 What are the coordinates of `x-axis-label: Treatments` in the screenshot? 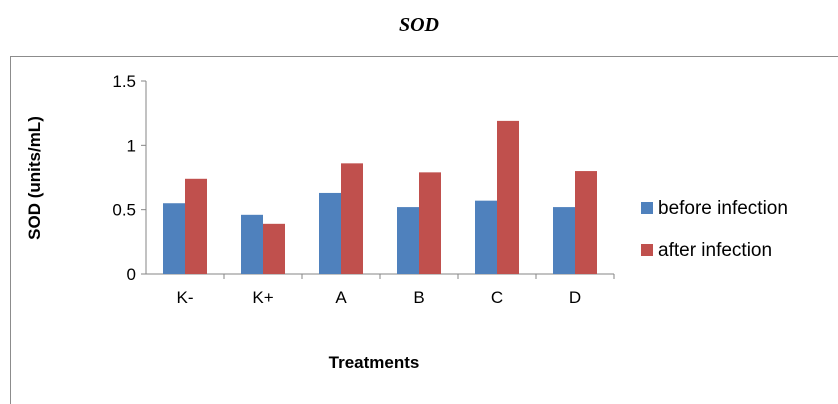 It's located at (374, 362).